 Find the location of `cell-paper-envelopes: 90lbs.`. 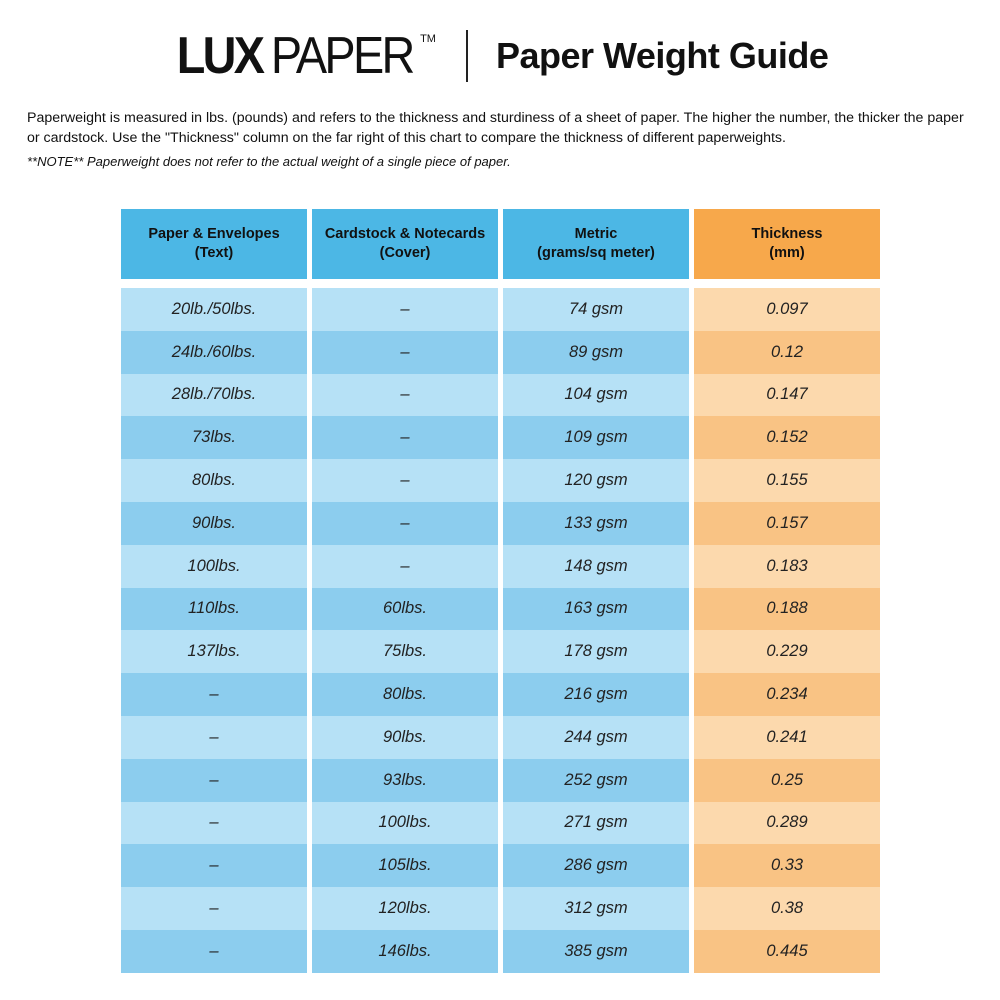

cell-paper-envelopes: 90lbs. is located at coordinates (214, 523).